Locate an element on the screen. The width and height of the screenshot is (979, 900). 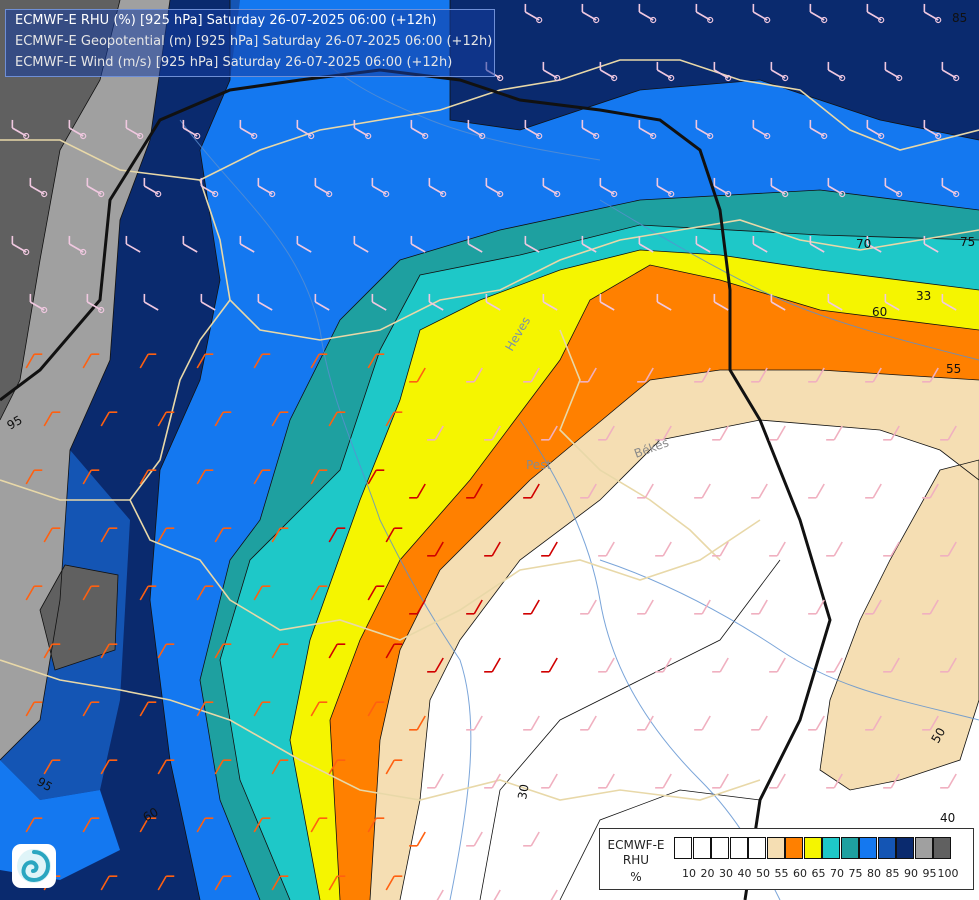
legend-tick-label: 80 is located at coordinates (874, 873).